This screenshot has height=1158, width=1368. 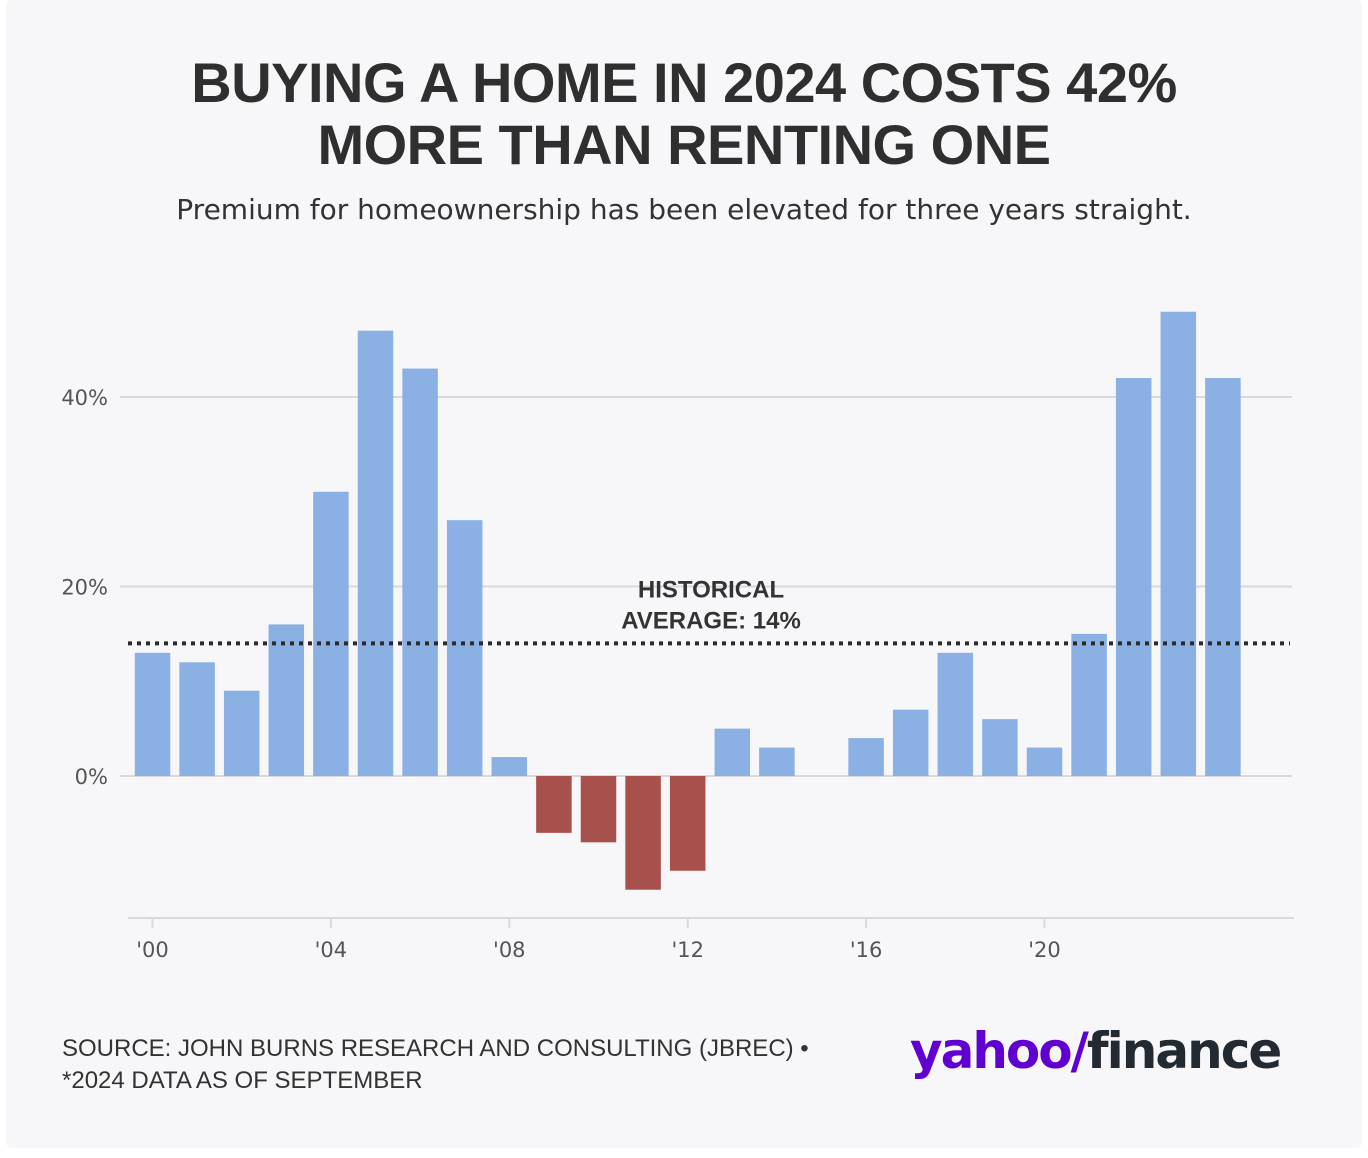 I want to click on y-tick-label: 20%, so click(x=84, y=588).